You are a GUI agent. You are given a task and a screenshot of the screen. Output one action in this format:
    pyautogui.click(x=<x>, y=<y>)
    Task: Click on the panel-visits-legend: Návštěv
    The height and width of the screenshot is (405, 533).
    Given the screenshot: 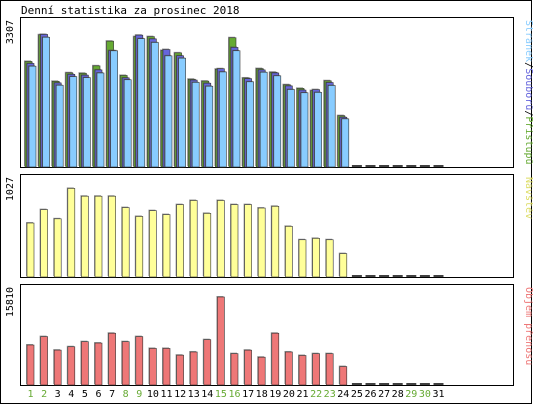 What is the action you would take?
    pyautogui.click(x=528, y=198)
    